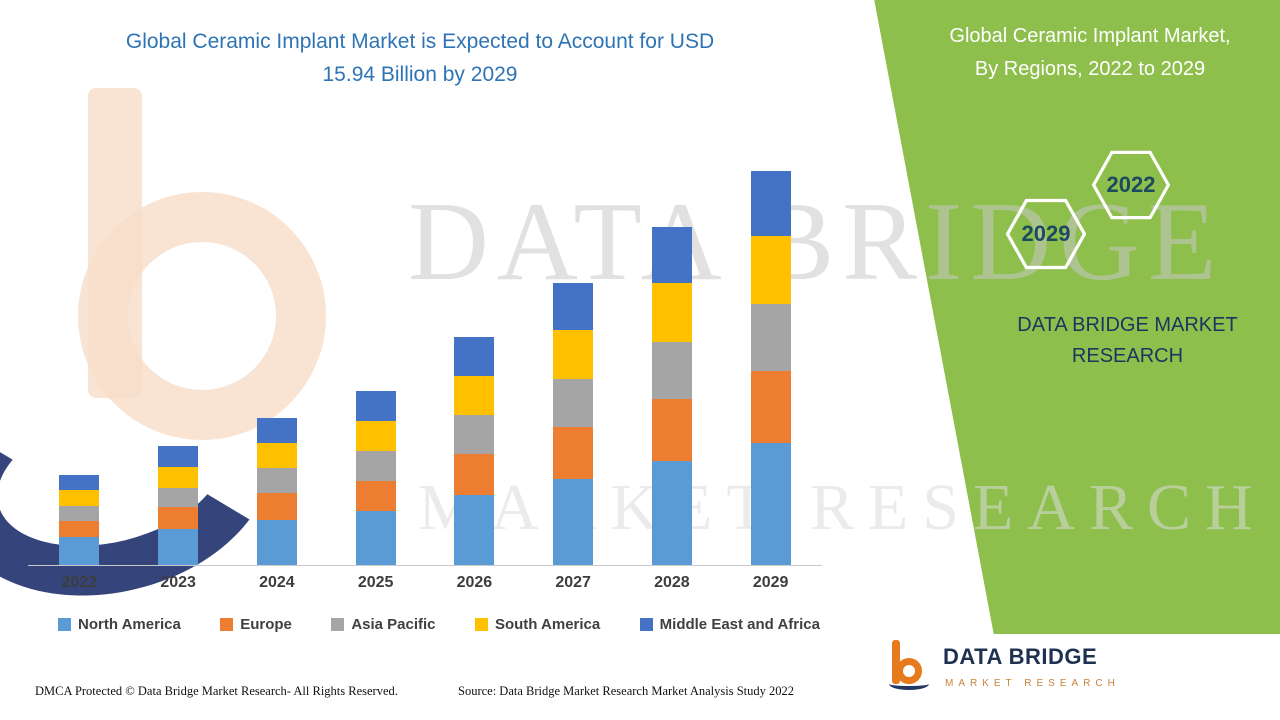 The width and height of the screenshot is (1280, 720). I want to click on bar-segment-2025-asia-pacific, so click(375, 465).